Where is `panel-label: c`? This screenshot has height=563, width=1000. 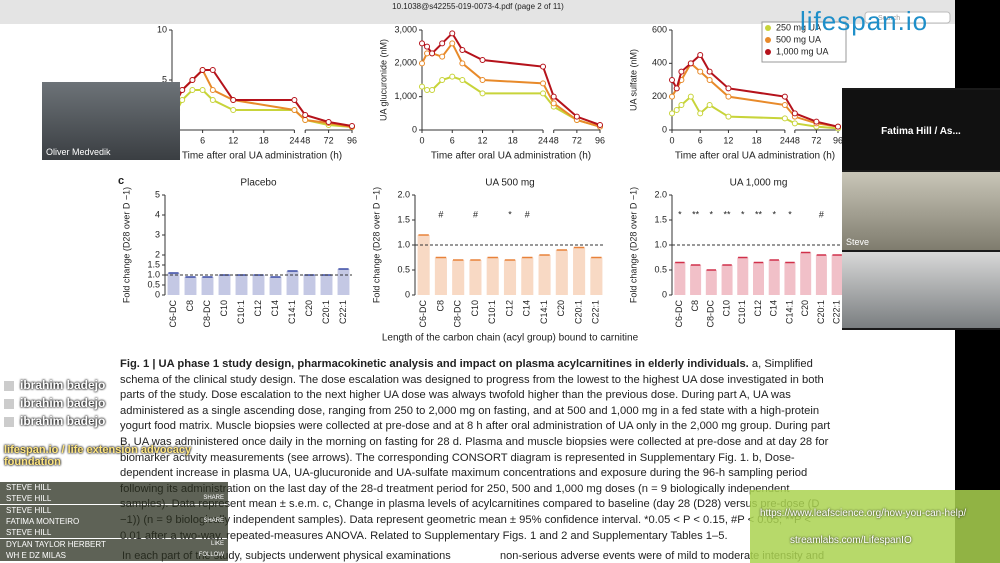
panel-label: c is located at coordinates (121, 181).